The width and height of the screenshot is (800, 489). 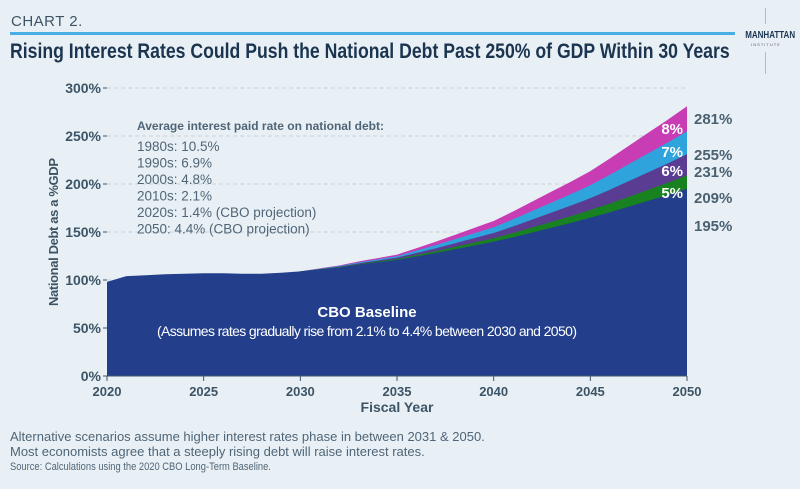 I want to click on manhattan-institute-logo: MANHATTAN INSTITUTE, so click(x=768, y=41).